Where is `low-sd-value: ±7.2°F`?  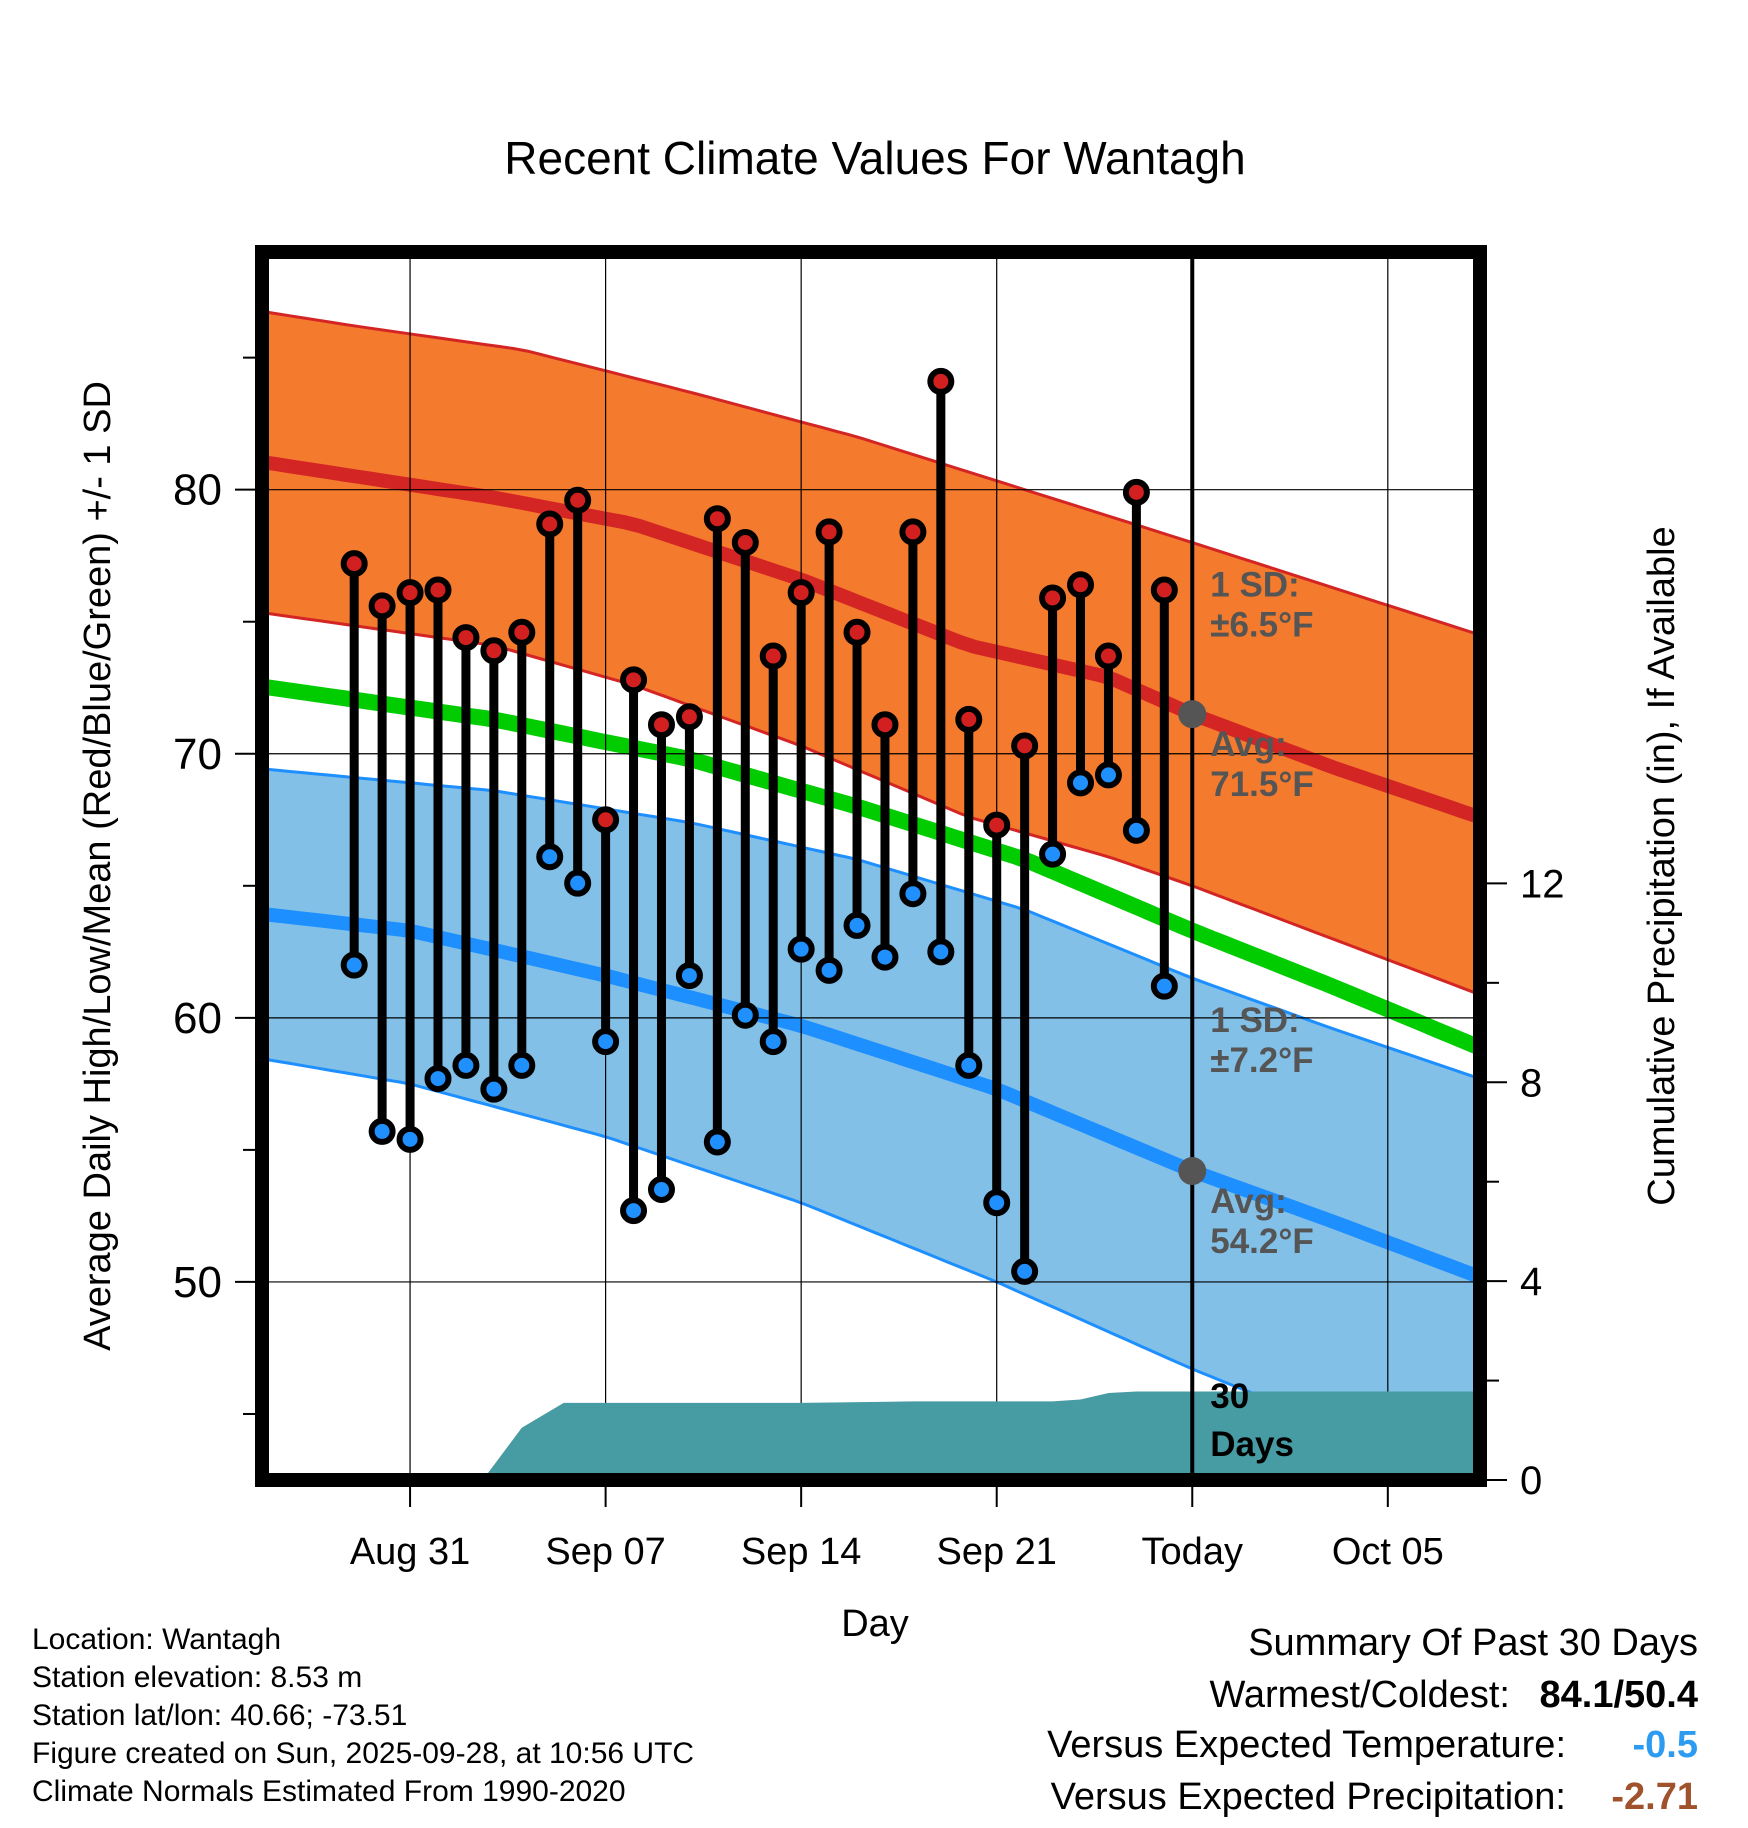 low-sd-value: ±7.2°F is located at coordinates (1261, 1060).